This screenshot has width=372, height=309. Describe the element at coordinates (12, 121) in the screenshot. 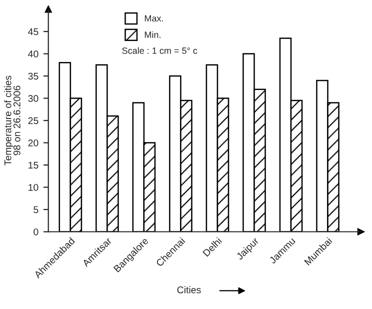

I see `y-axis-title: Temperature of cities 98 on 26.6.2006` at that location.